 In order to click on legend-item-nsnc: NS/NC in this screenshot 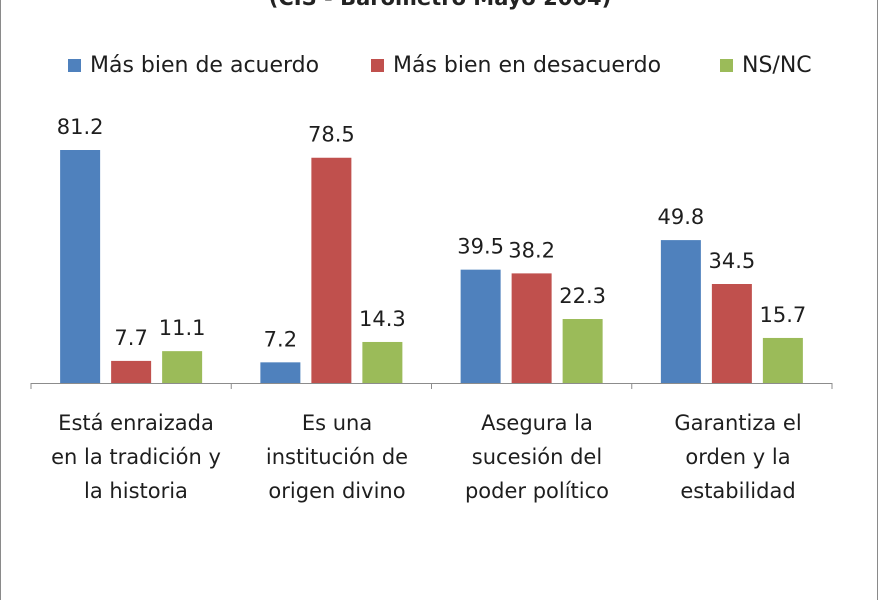, I will do `click(766, 65)`.